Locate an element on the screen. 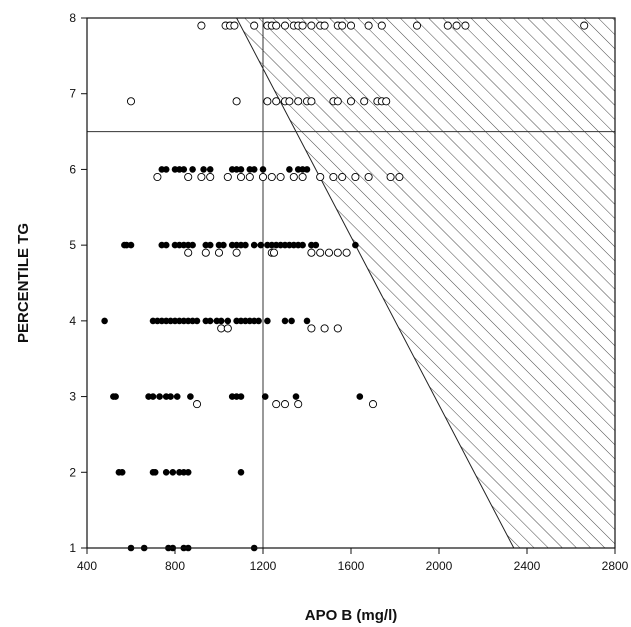 Image resolution: width=631 pixels, height=627 pixels. x-tick-label-1200: 1200 is located at coordinates (263, 566).